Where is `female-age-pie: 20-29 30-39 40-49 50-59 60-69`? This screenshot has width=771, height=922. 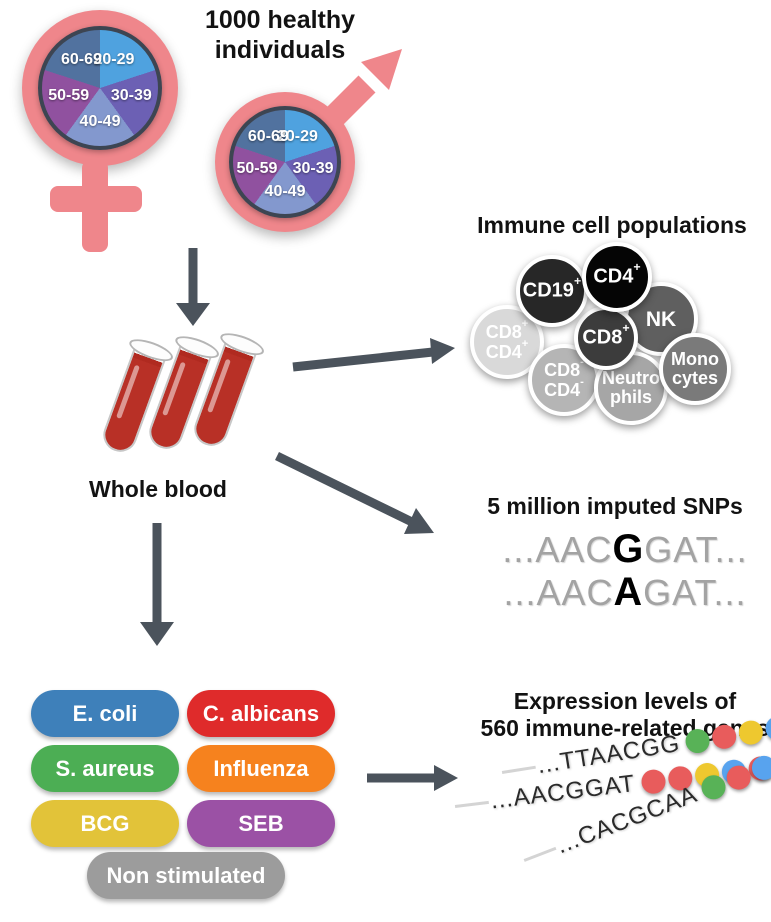
female-age-pie: 20-29 30-39 40-49 50-59 60-69 is located at coordinates (100, 88).